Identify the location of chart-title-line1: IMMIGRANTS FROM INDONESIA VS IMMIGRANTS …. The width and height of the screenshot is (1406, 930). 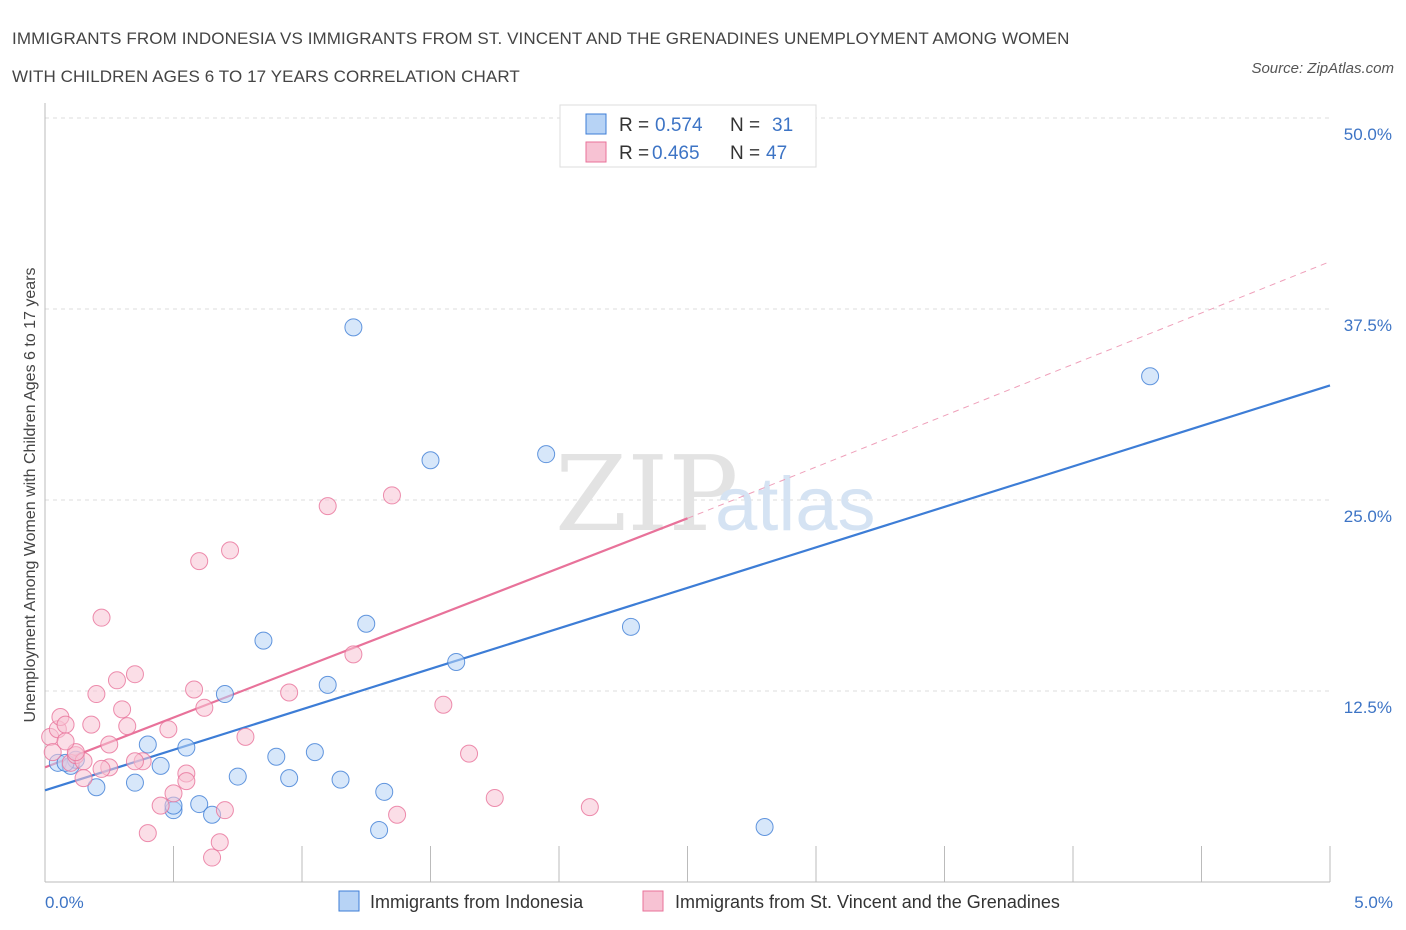
(541, 38).